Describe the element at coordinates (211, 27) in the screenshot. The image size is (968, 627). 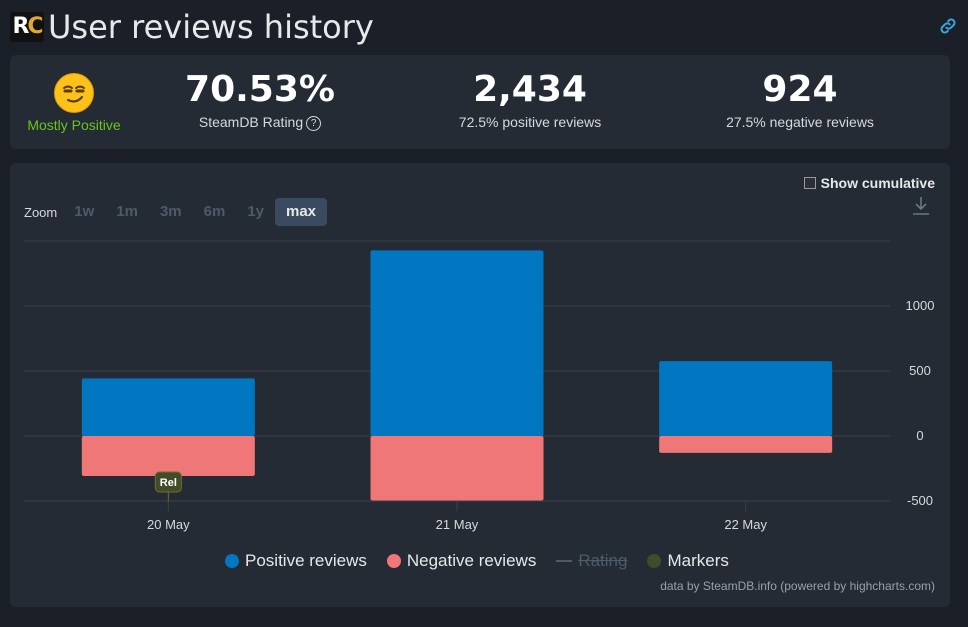
I see `page-title: User reviews history` at that location.